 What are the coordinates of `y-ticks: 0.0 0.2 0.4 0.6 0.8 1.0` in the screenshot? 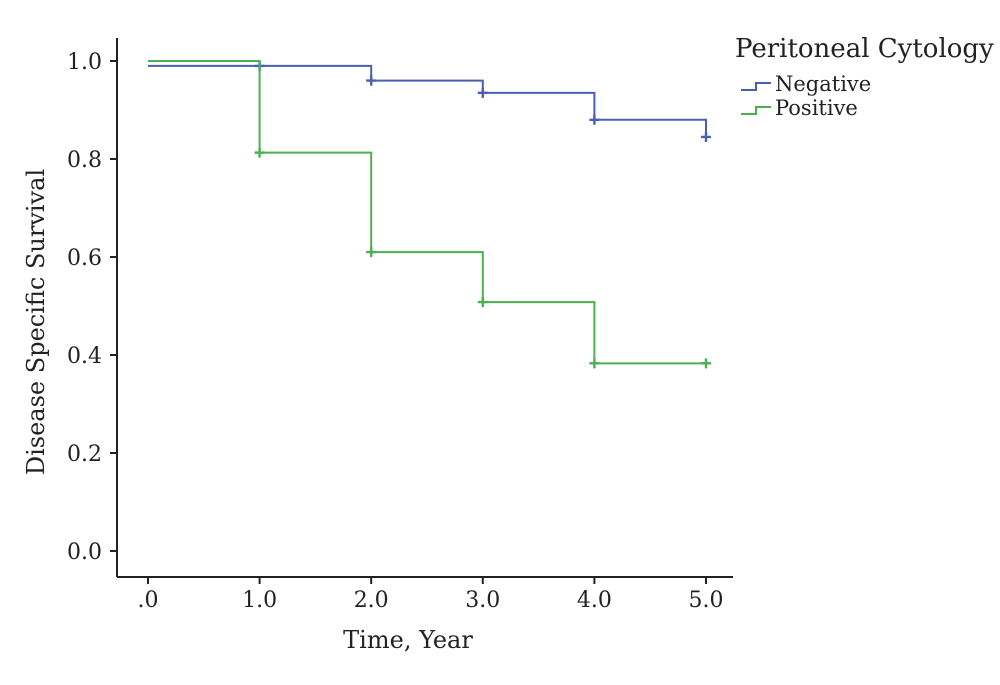 It's located at (92, 307).